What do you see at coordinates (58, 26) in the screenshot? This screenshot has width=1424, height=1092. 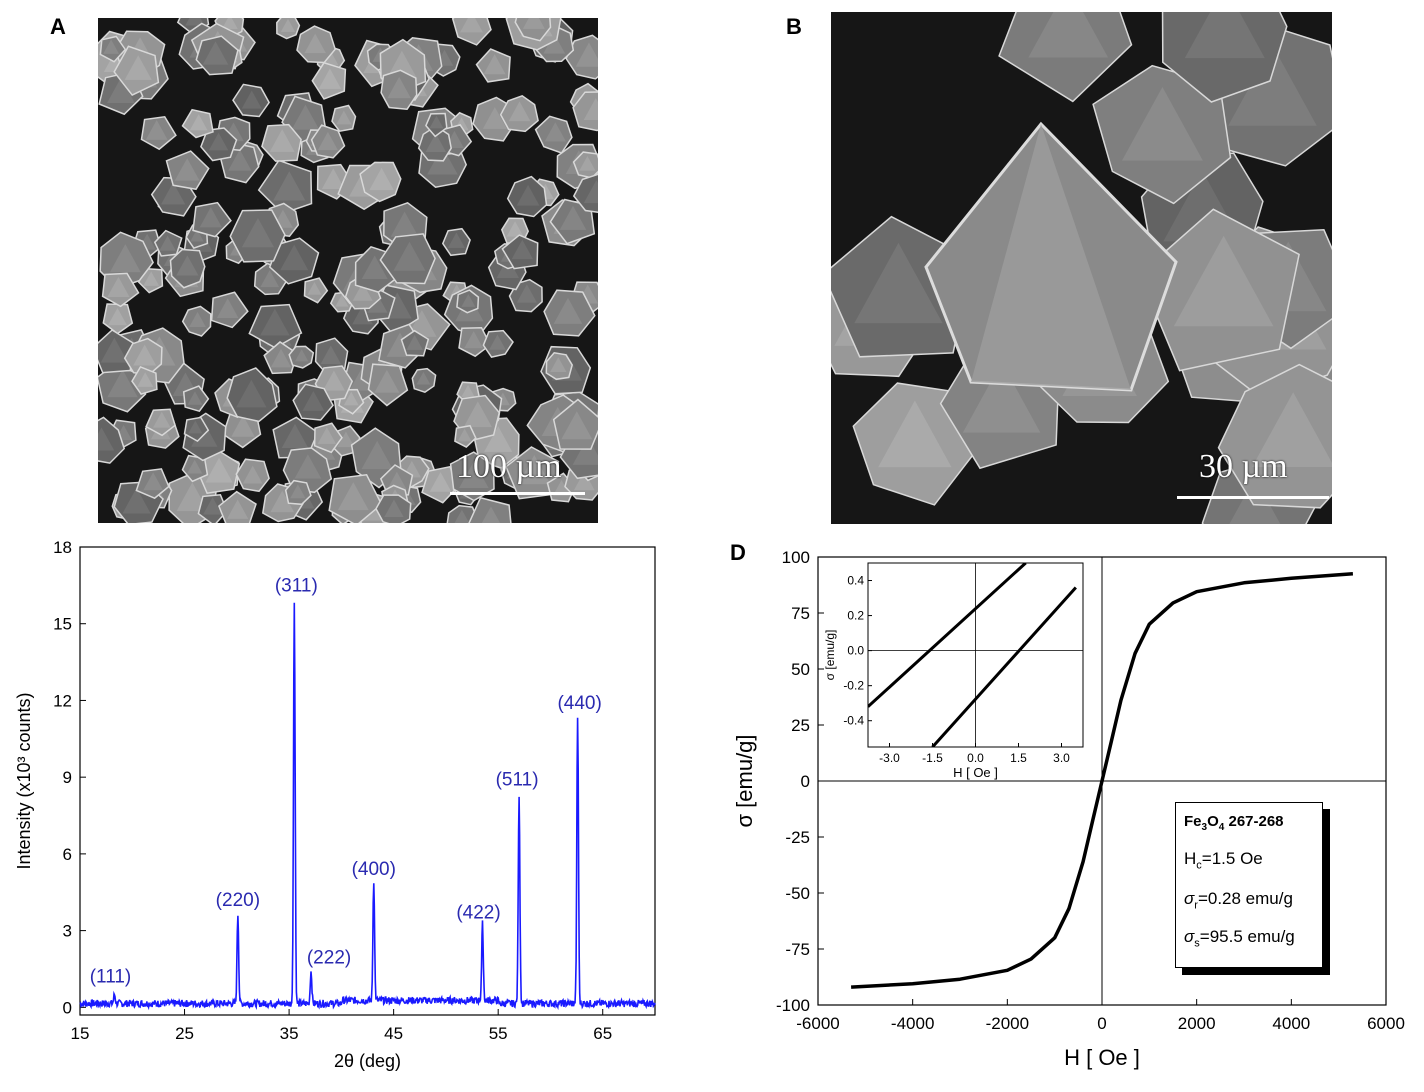 I see `panel-letter-a: A` at bounding box center [58, 26].